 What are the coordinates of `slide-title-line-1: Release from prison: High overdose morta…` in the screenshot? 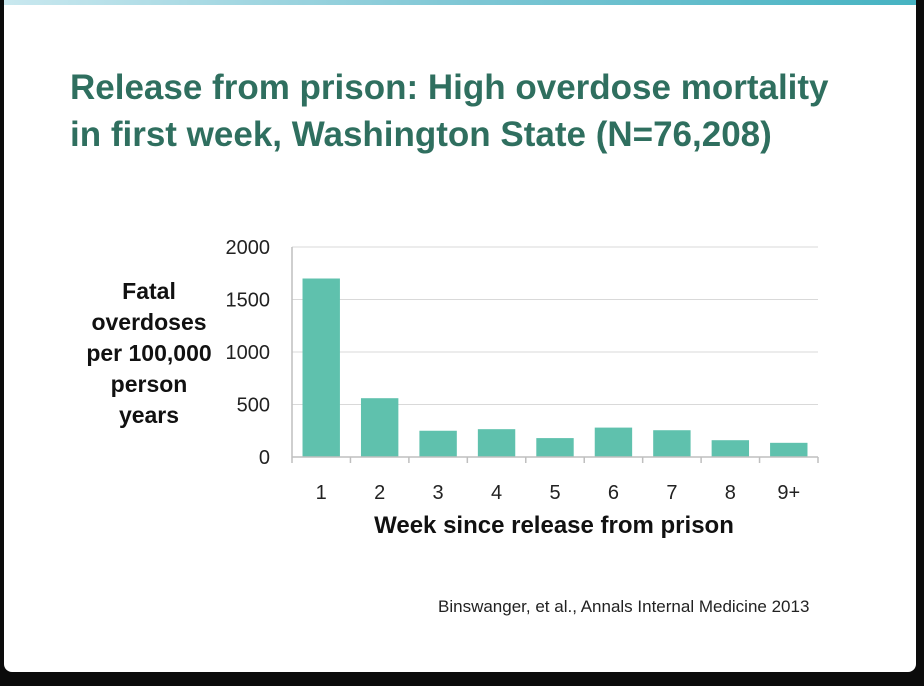 It's located at (449, 87).